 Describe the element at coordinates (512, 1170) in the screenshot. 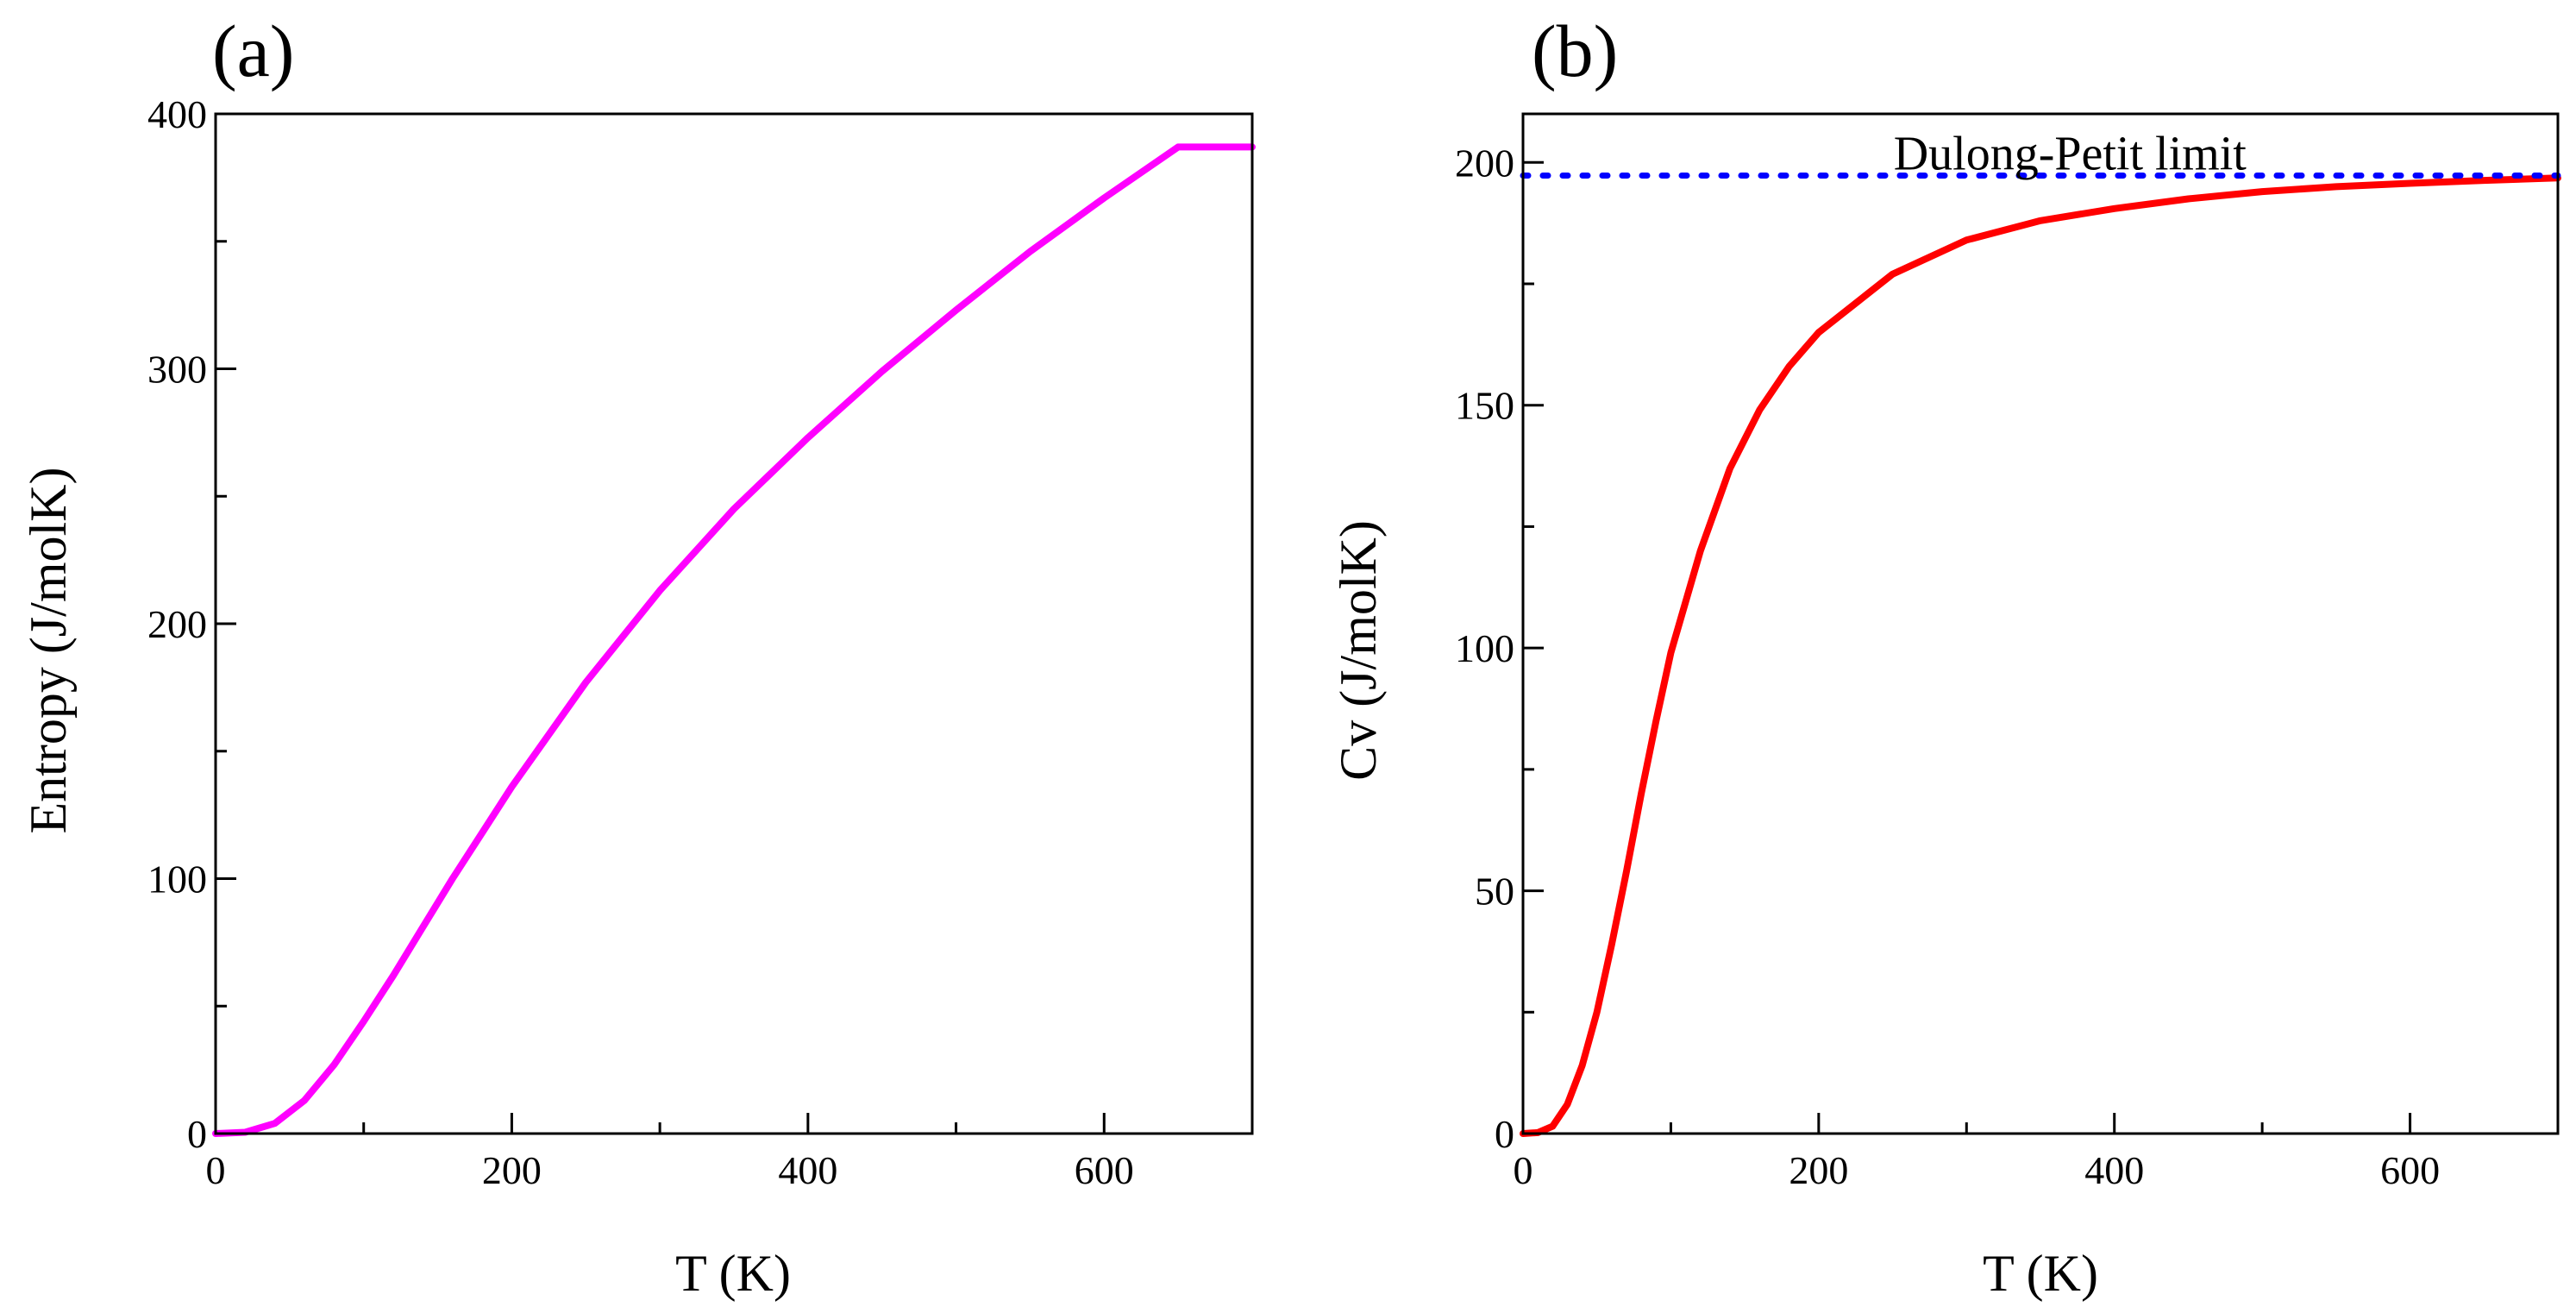

I see `panel-a-x-tick-label: 200` at that location.